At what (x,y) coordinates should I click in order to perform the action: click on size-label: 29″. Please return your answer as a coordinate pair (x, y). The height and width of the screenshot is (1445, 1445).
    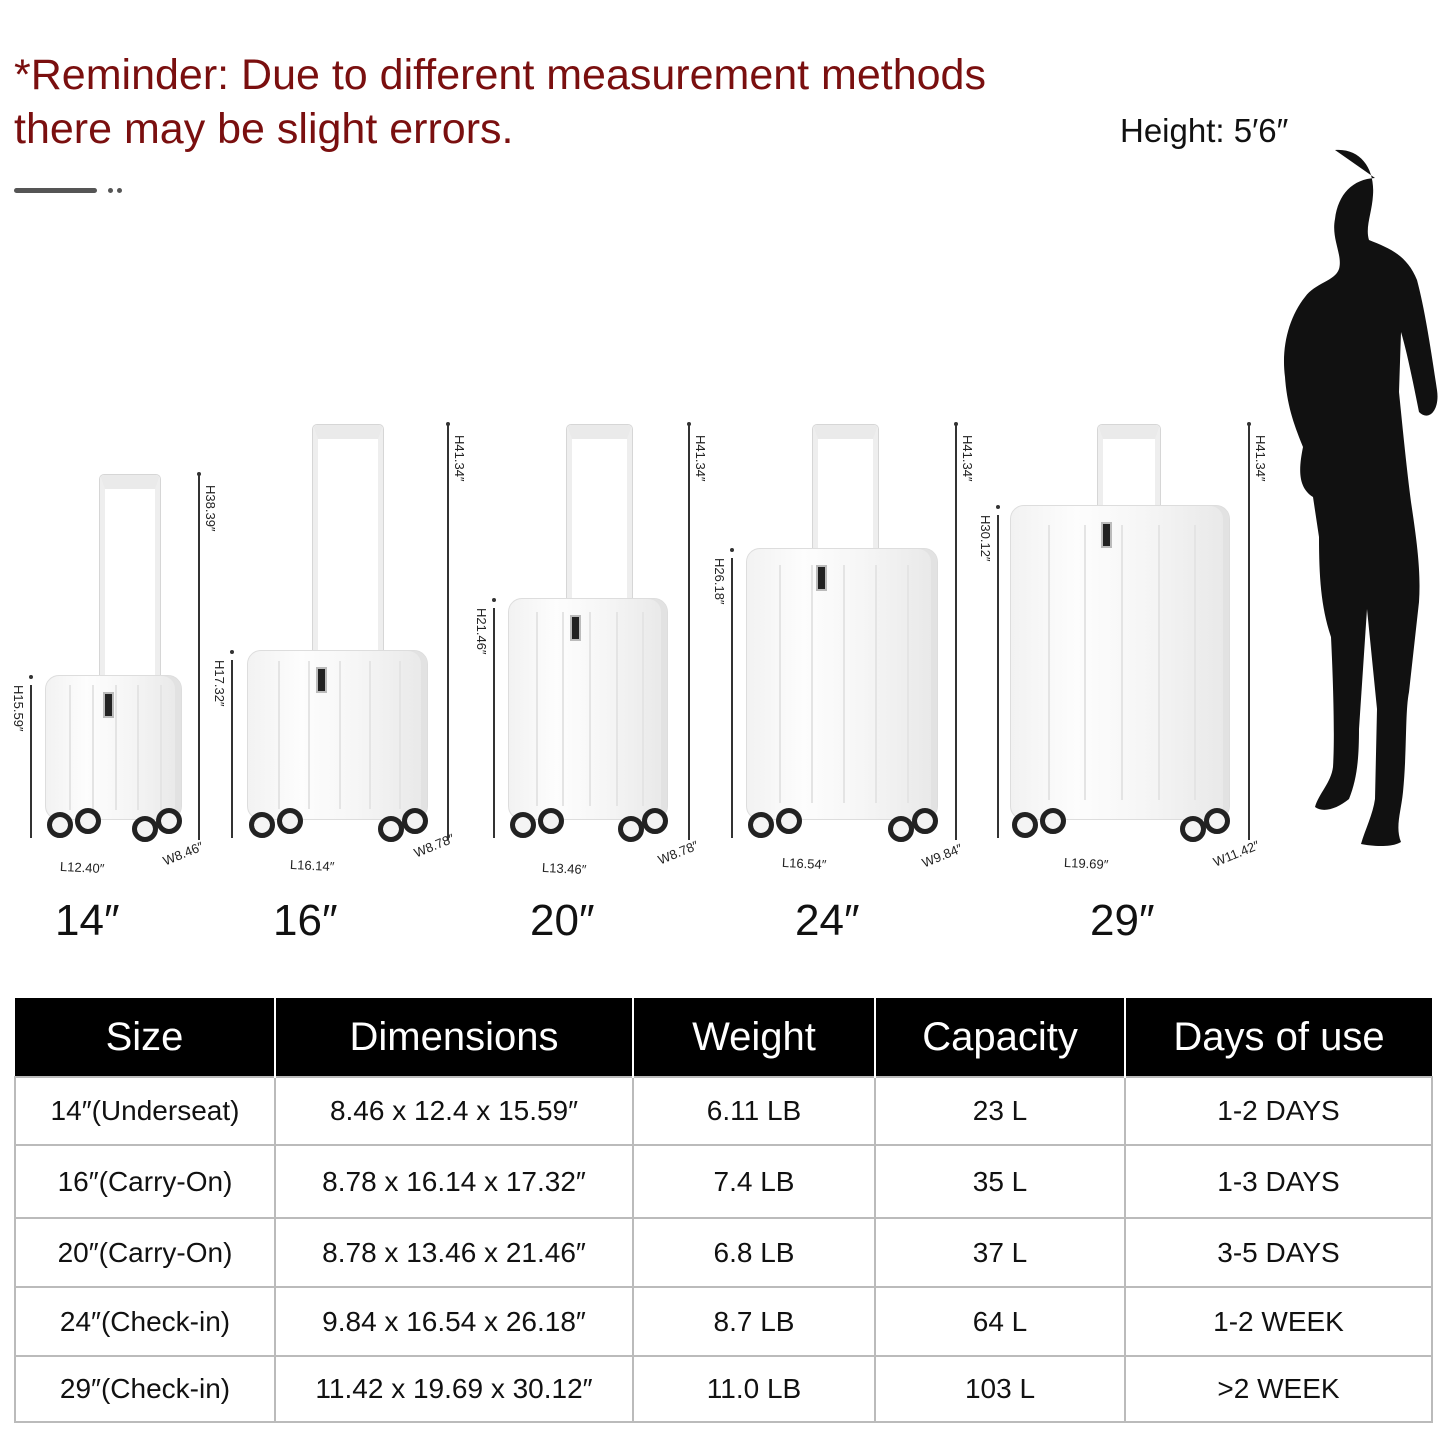
    Looking at the image, I should click on (1122, 920).